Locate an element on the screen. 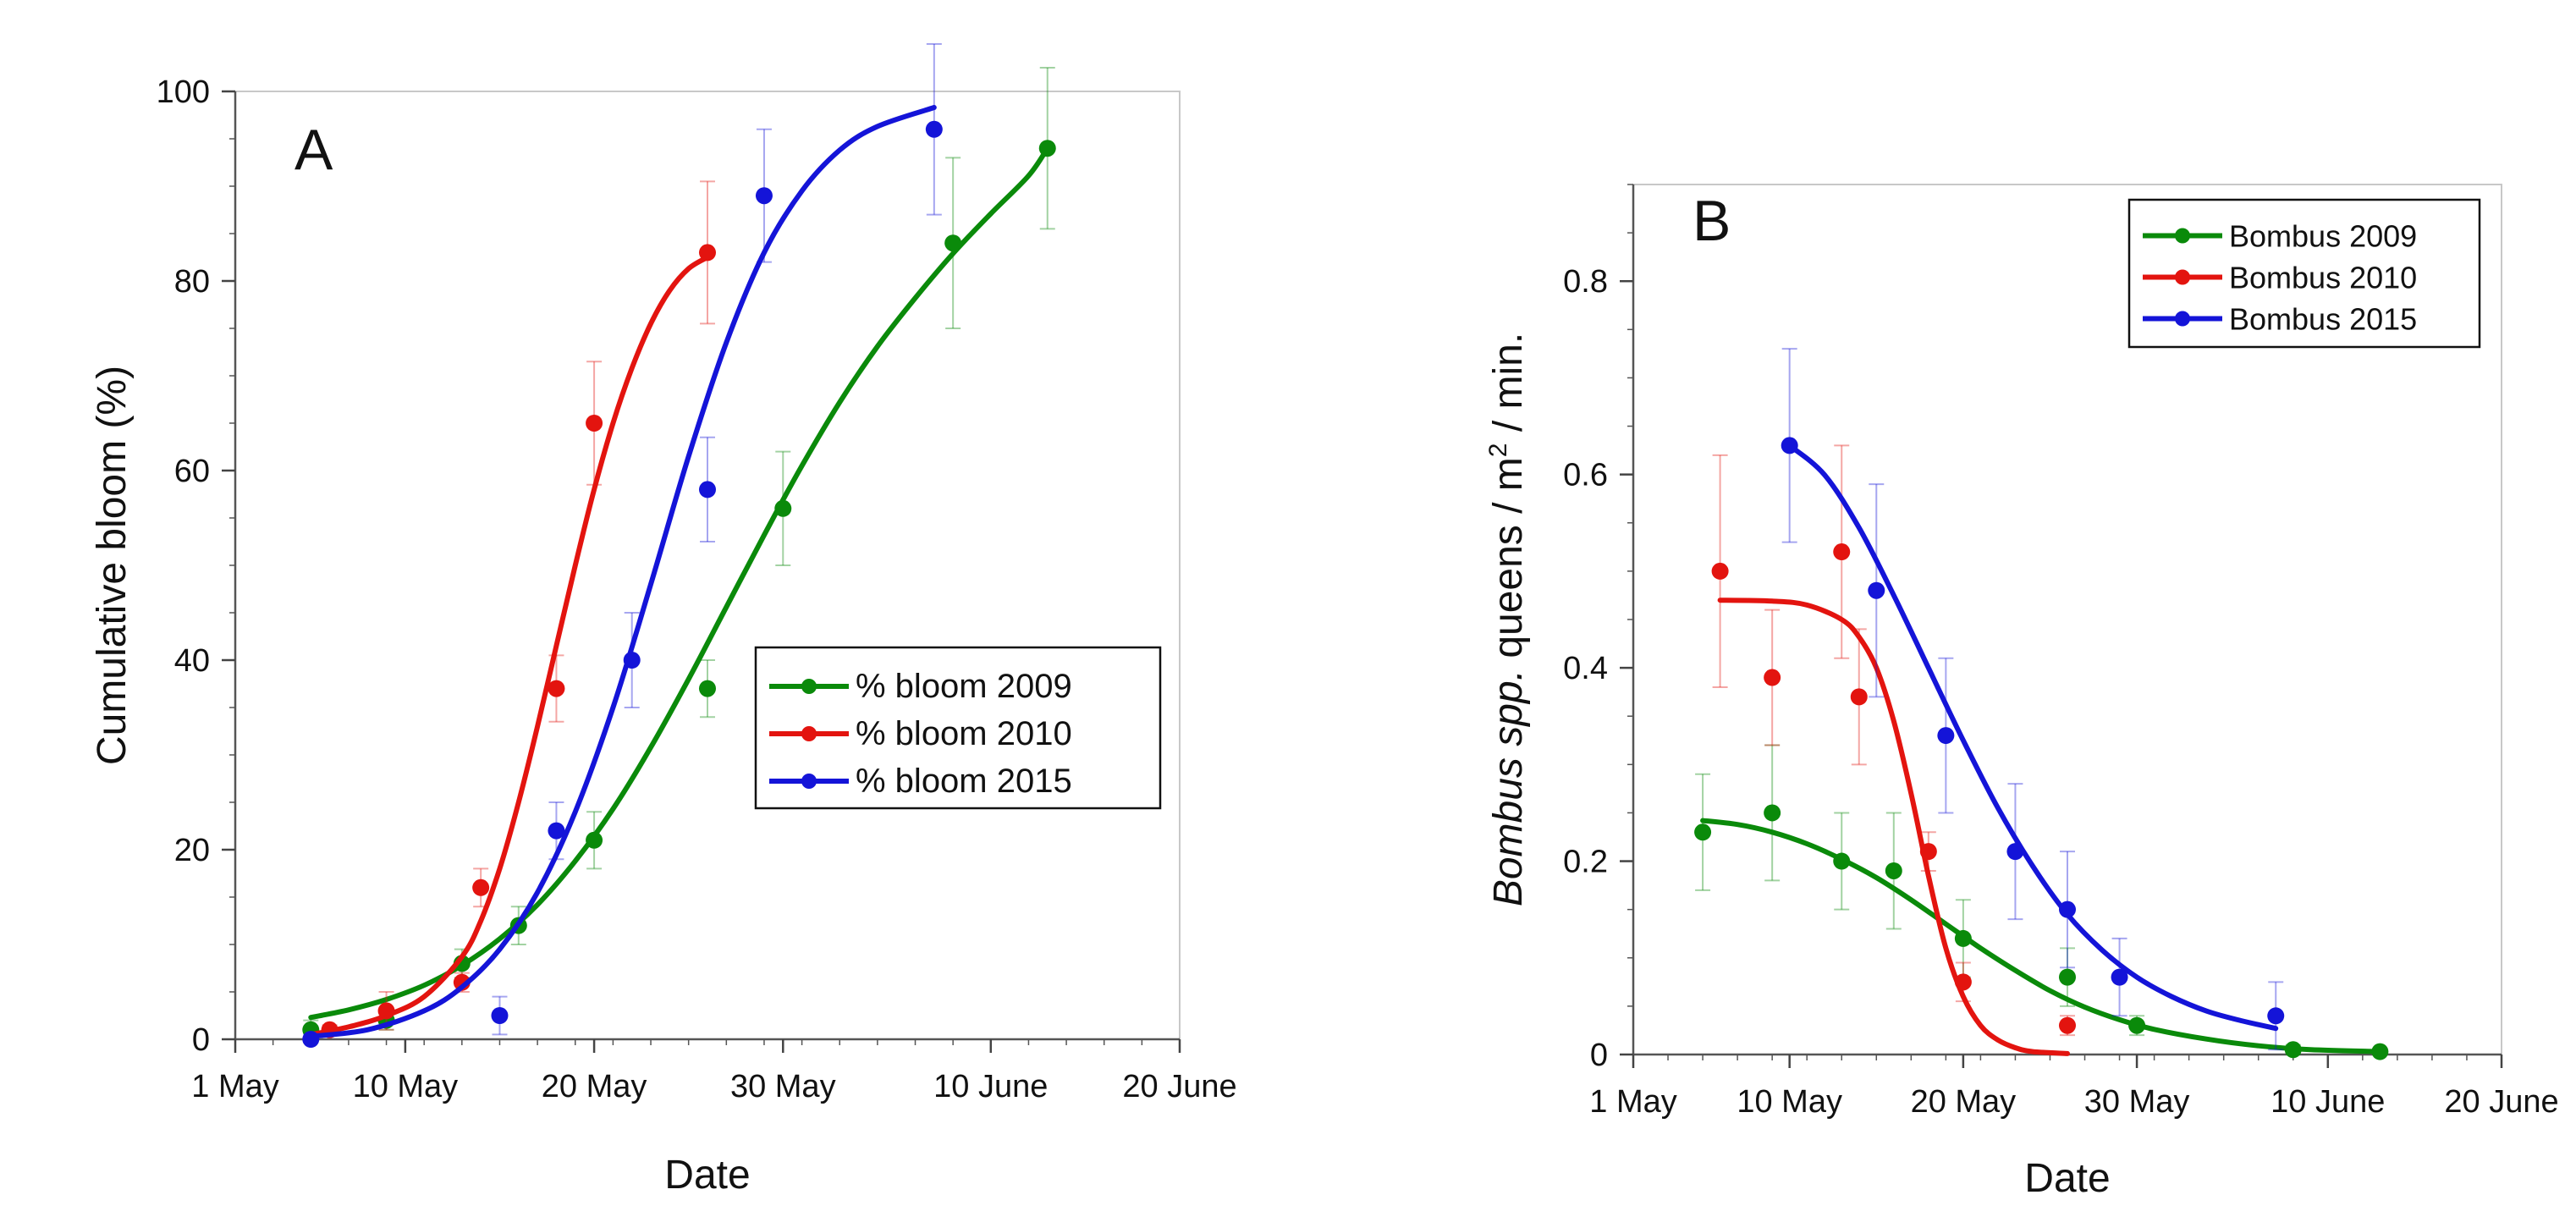 This screenshot has height=1228, width=2576. legend-item-bloom-2015: % bloom 2015 is located at coordinates (921, 781).